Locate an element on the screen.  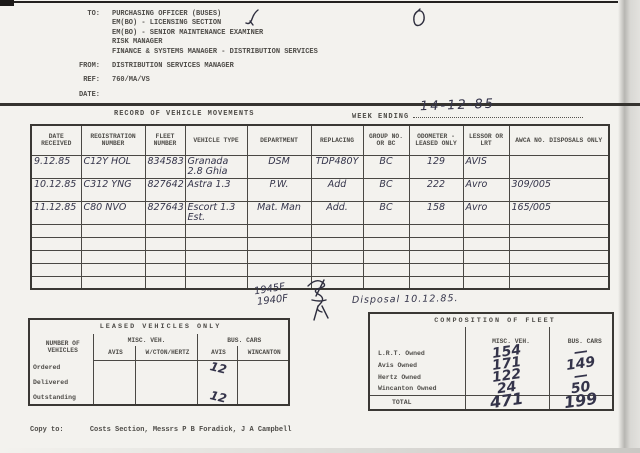
subcolumn-header: W/CTON/HERTZ is located at coordinates (166, 353).